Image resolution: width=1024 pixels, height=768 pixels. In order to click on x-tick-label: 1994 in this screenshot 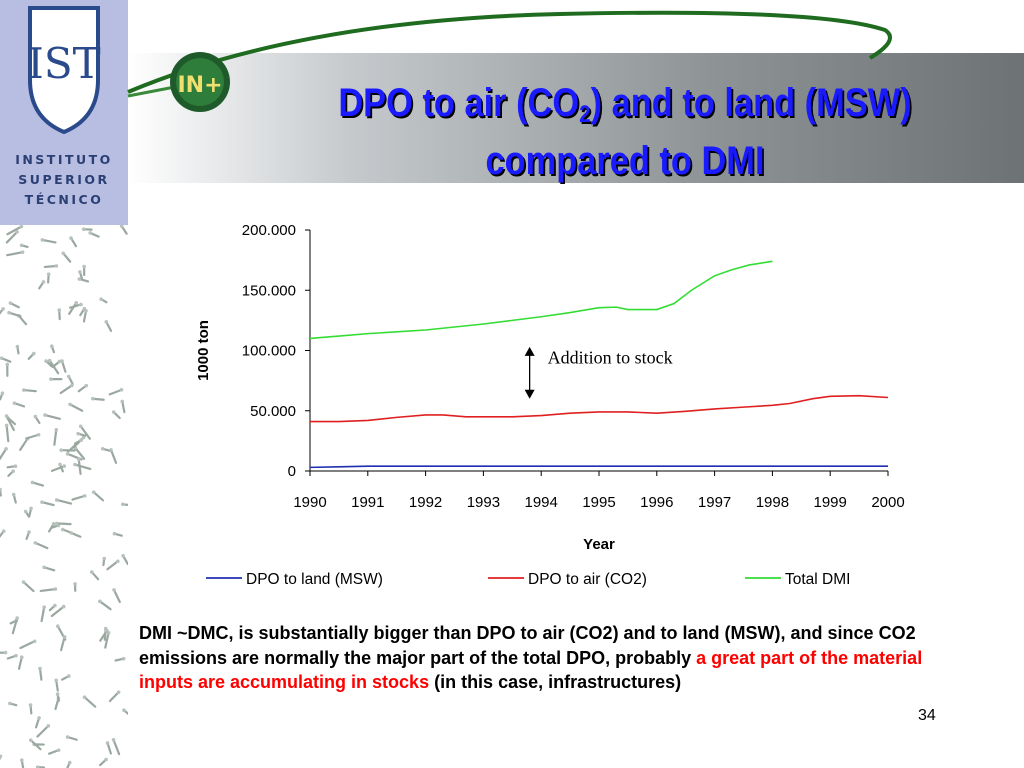, I will do `click(541, 502)`.